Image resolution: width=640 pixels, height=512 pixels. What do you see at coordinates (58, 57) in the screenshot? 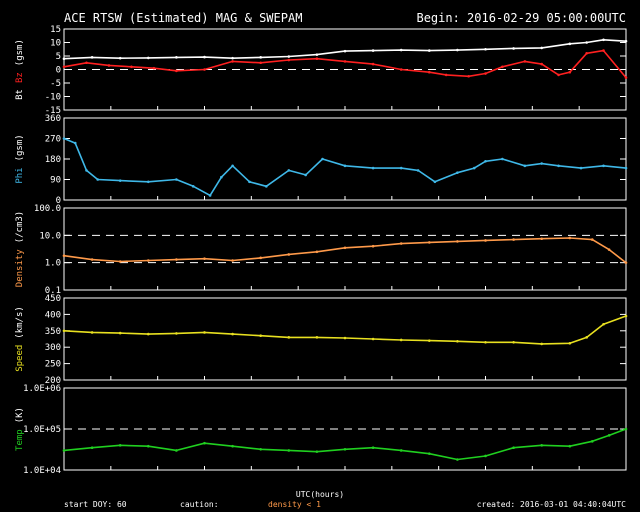
I see `mag-tick-label-4: 5` at bounding box center [58, 57].